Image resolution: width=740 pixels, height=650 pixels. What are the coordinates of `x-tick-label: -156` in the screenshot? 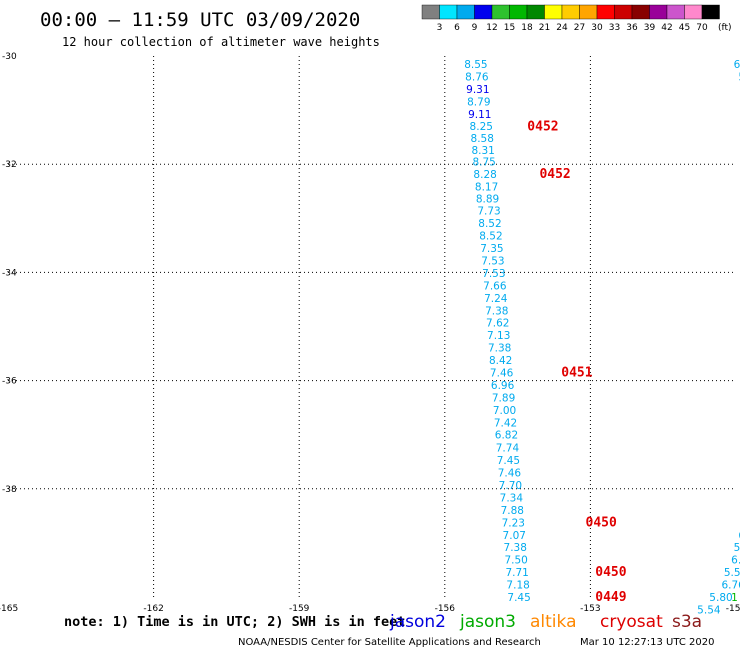 It's located at (445, 609).